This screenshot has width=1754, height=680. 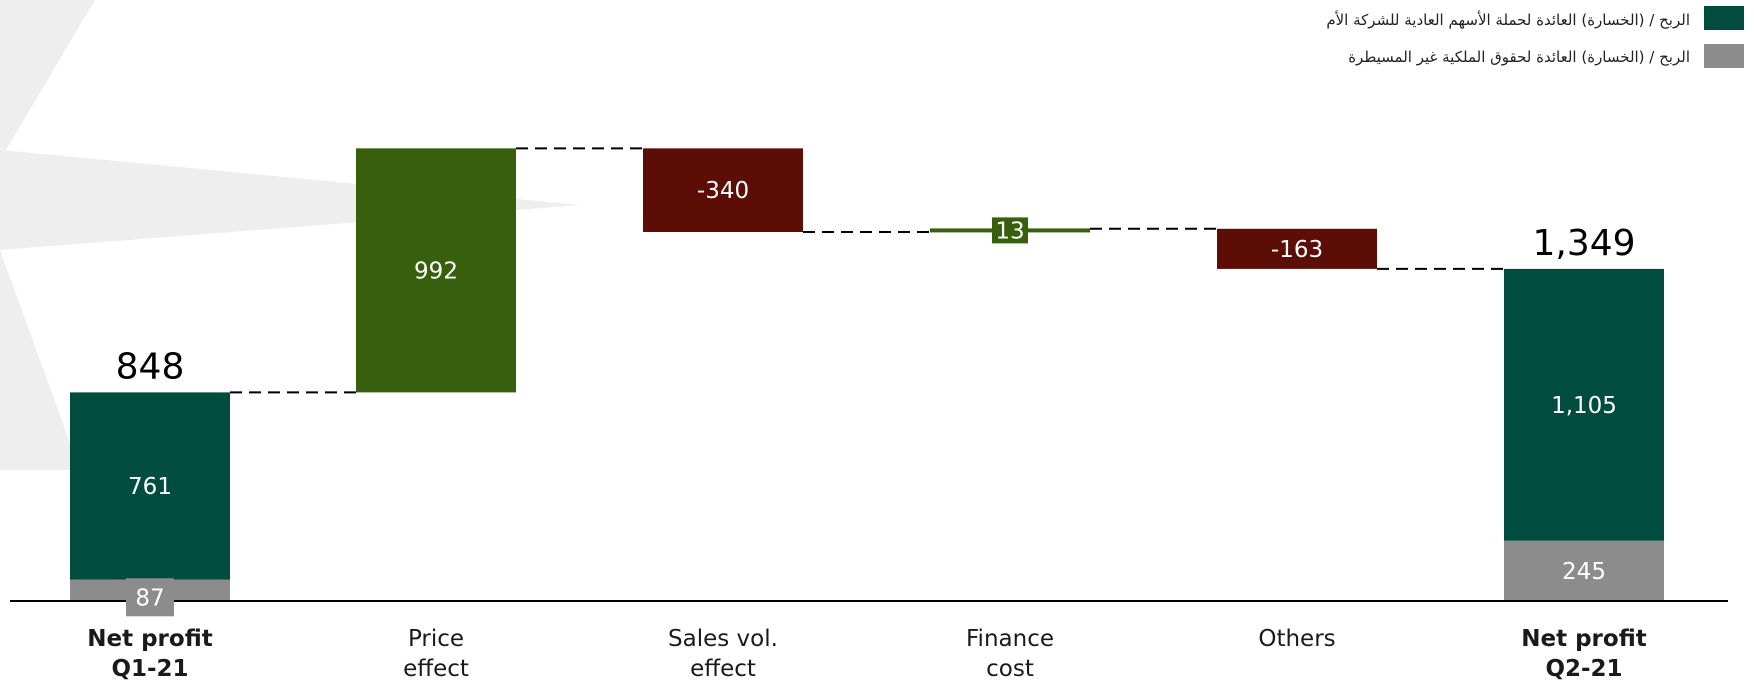 What do you see at coordinates (1010, 668) in the screenshot?
I see `x-tick-label: cost` at bounding box center [1010, 668].